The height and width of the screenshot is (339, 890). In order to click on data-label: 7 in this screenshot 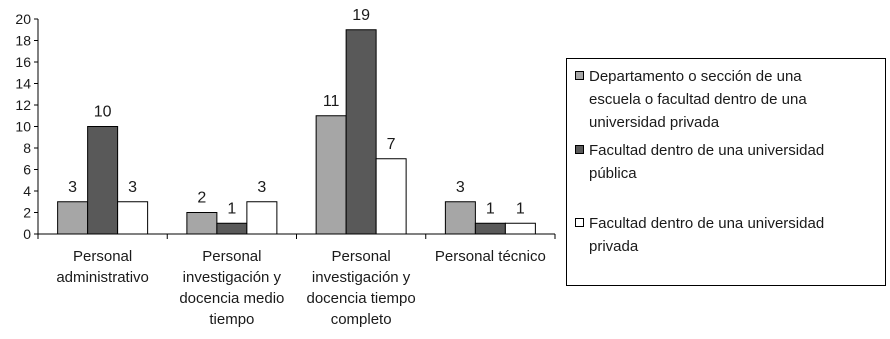, I will do `click(391, 144)`.